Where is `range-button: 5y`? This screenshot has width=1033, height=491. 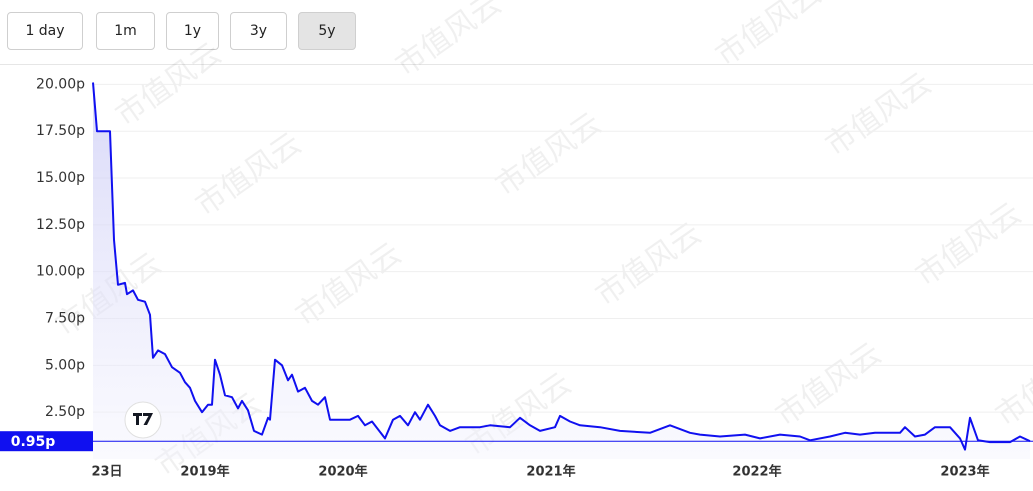 range-button: 5y is located at coordinates (327, 31).